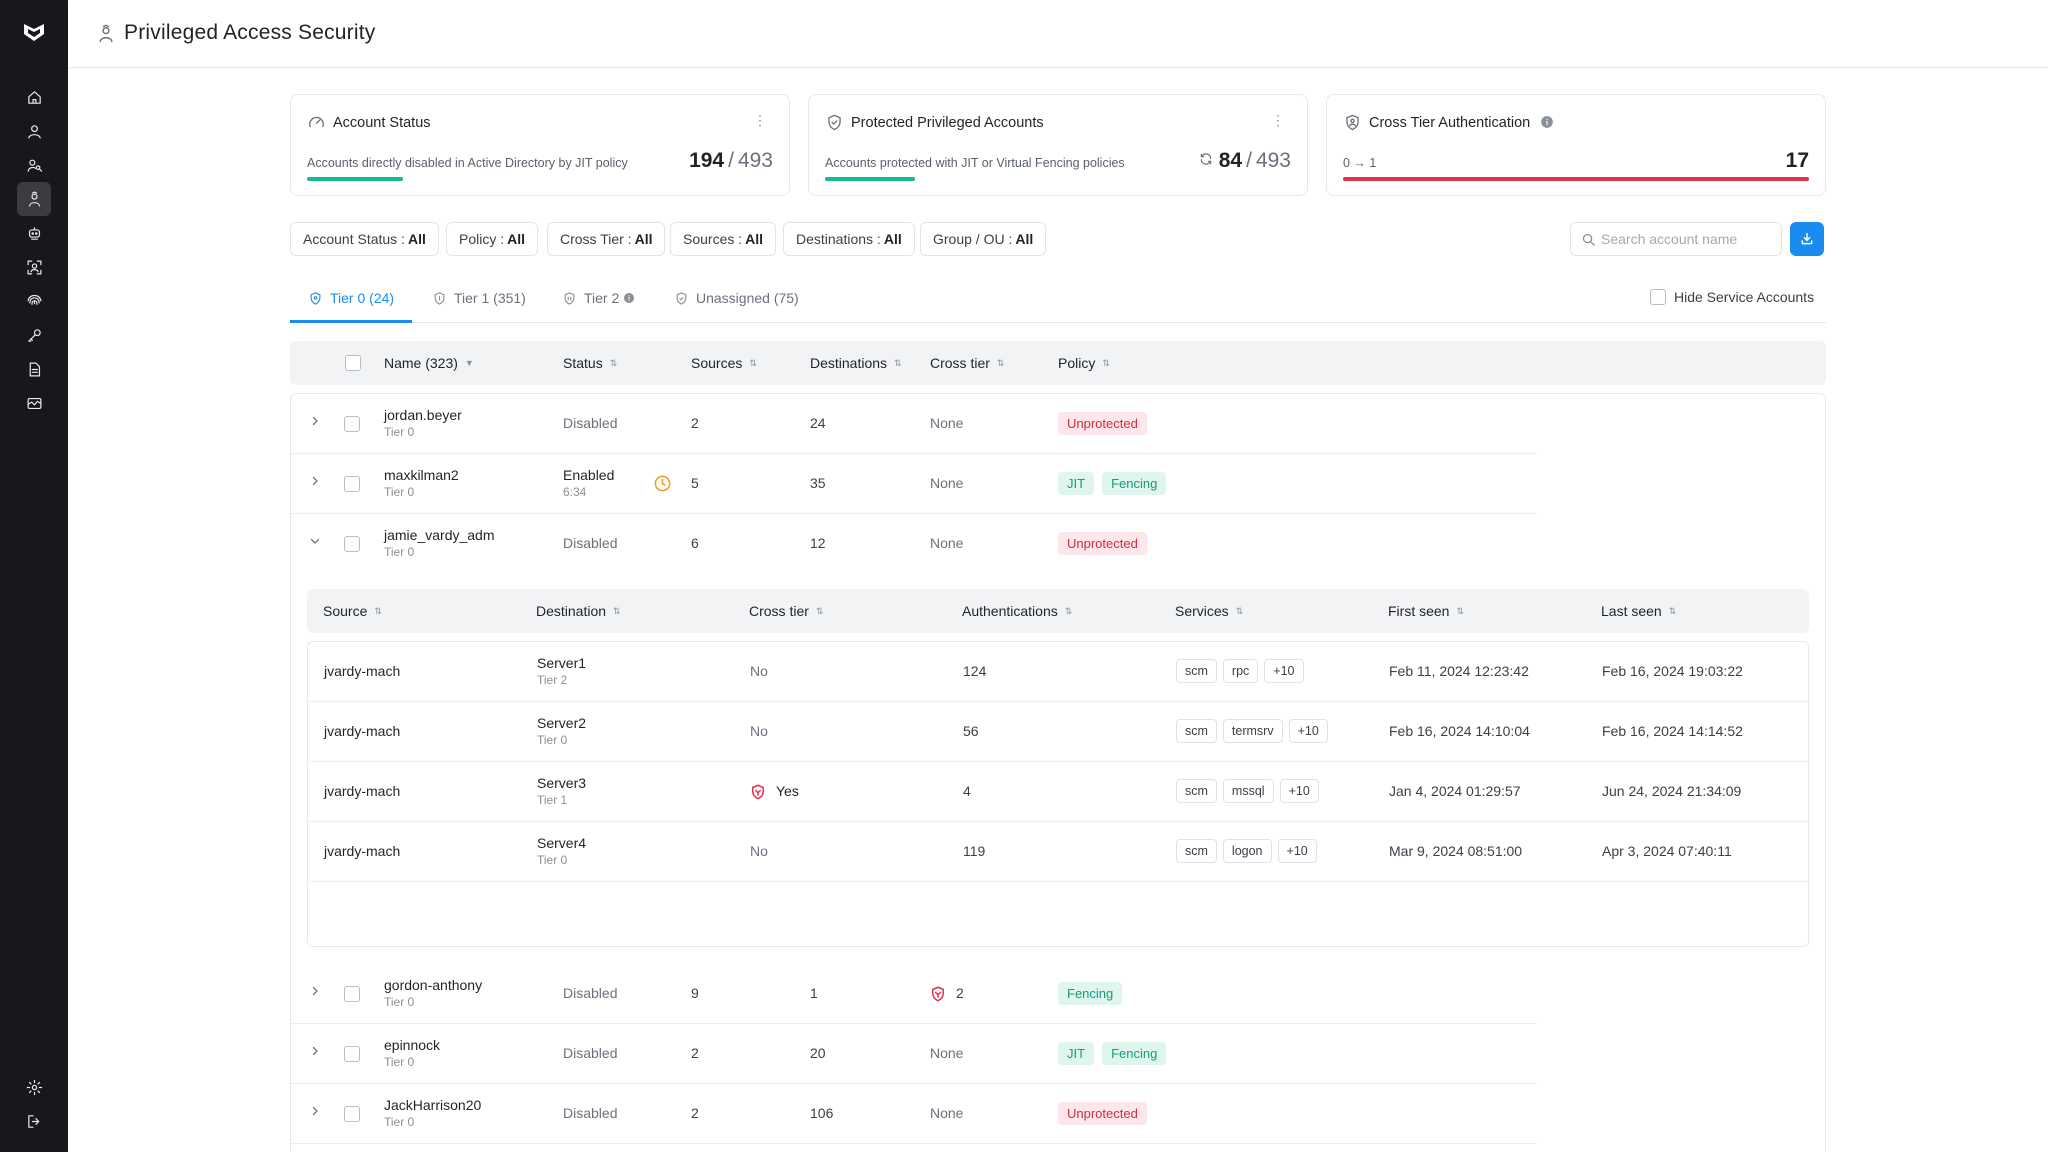 This screenshot has width=2048, height=1152. What do you see at coordinates (724, 363) in the screenshot?
I see `column-header-sources: Sources ⇅` at bounding box center [724, 363].